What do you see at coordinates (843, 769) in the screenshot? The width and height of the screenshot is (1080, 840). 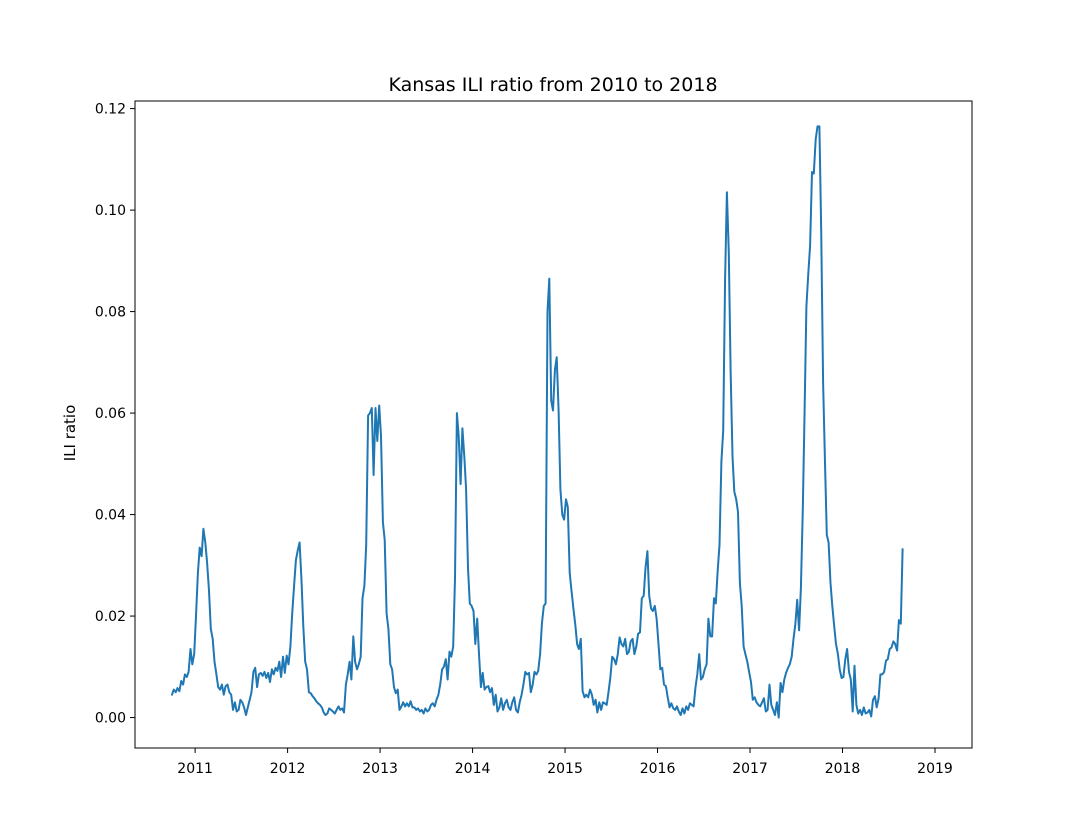 I see `x-tick-label: 2018` at bounding box center [843, 769].